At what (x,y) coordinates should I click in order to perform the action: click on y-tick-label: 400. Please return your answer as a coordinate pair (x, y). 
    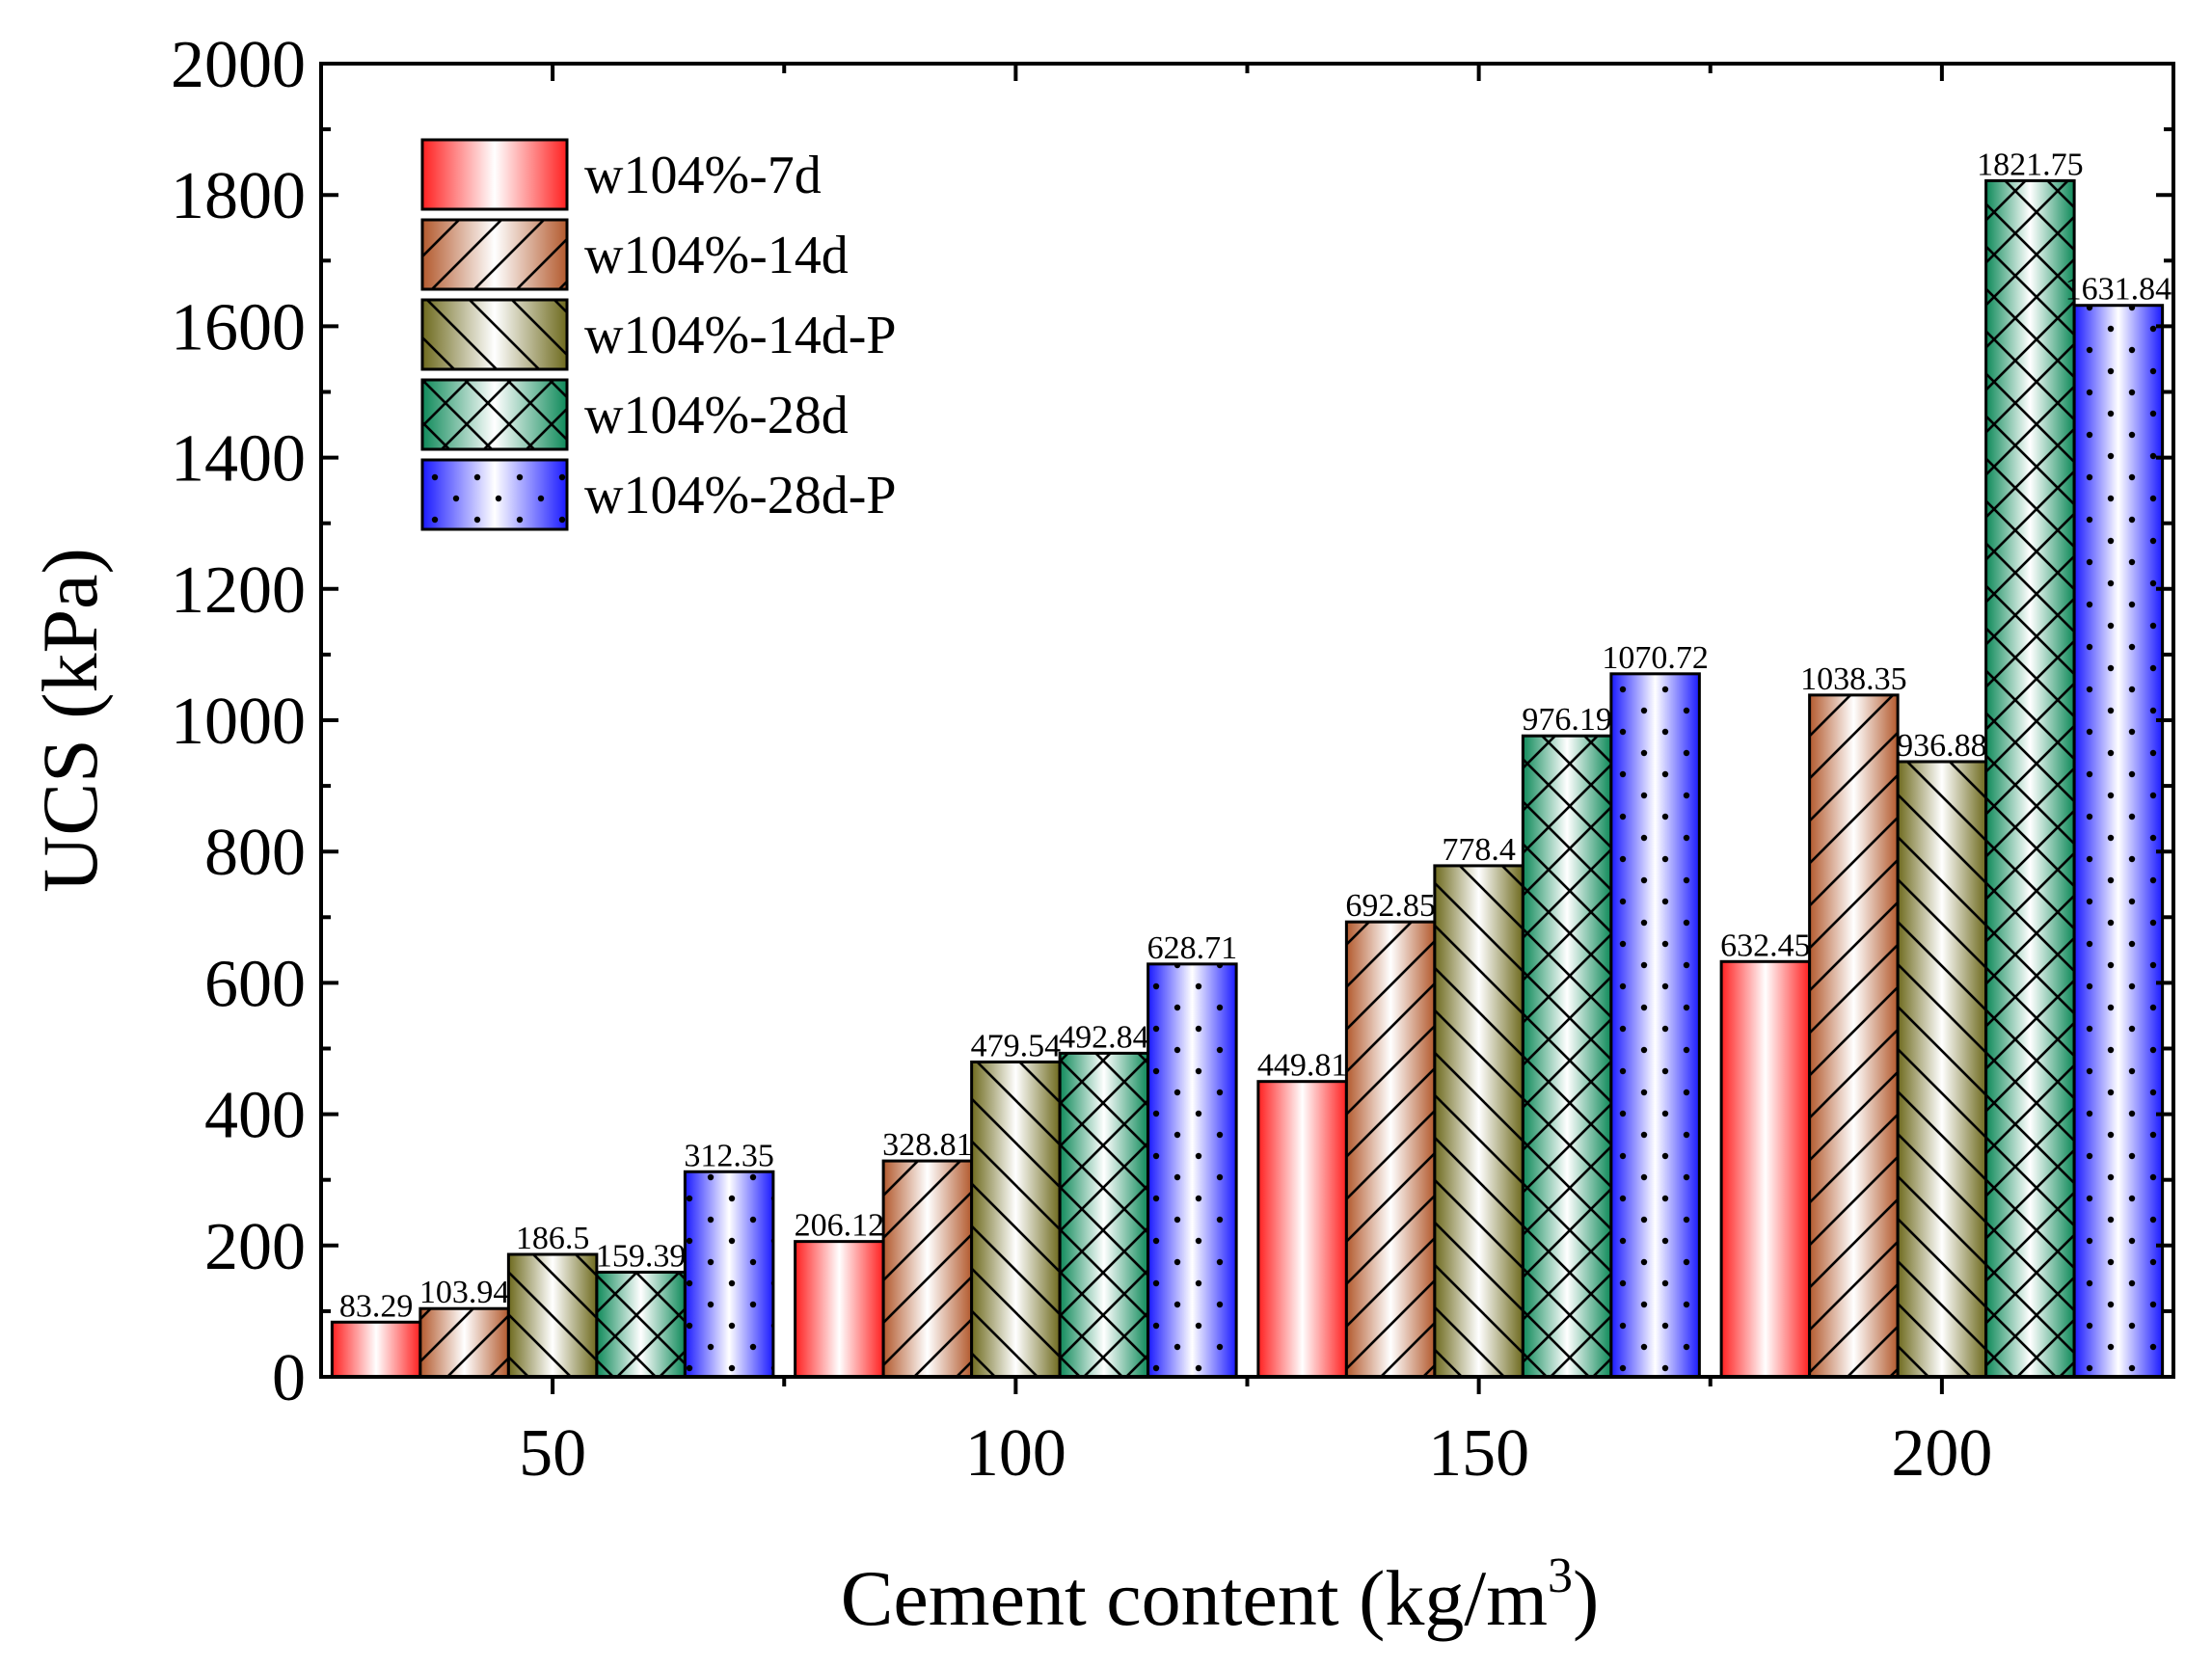
    Looking at the image, I should click on (255, 1116).